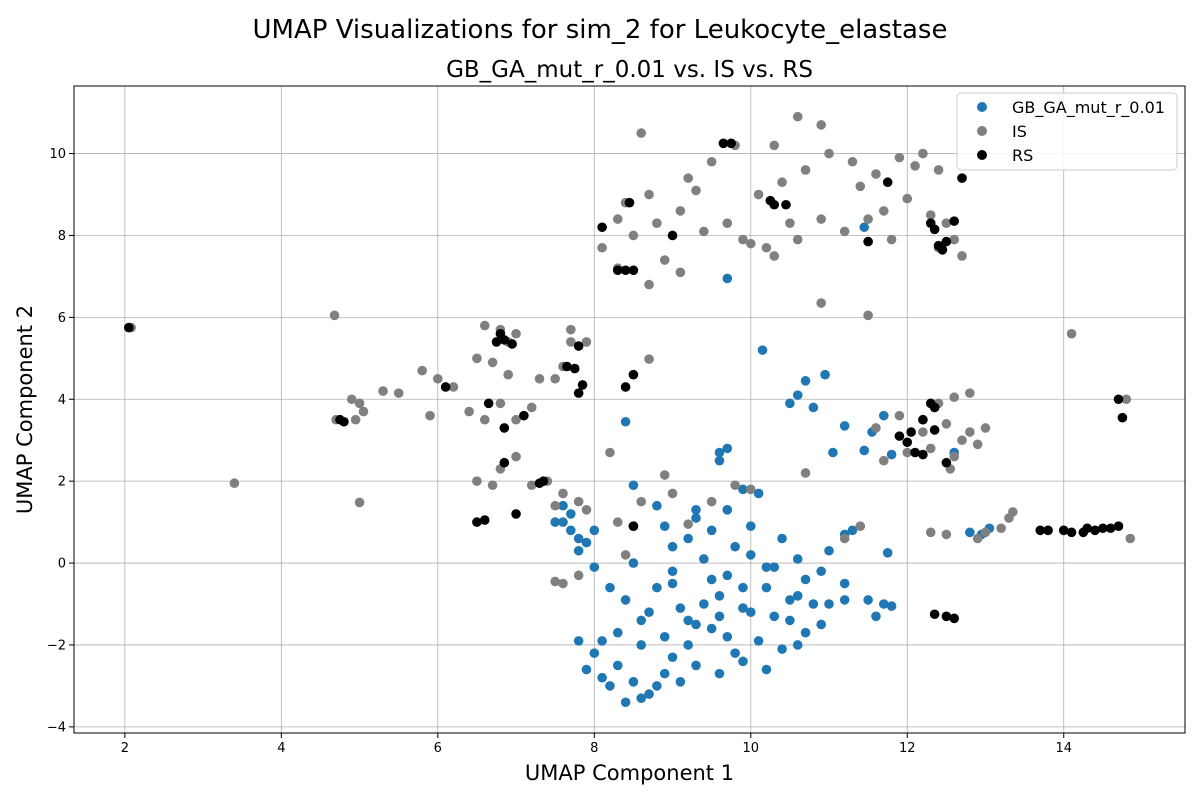 The height and width of the screenshot is (800, 1200). Describe the element at coordinates (907, 748) in the screenshot. I see `x-tick-label: 12` at that location.